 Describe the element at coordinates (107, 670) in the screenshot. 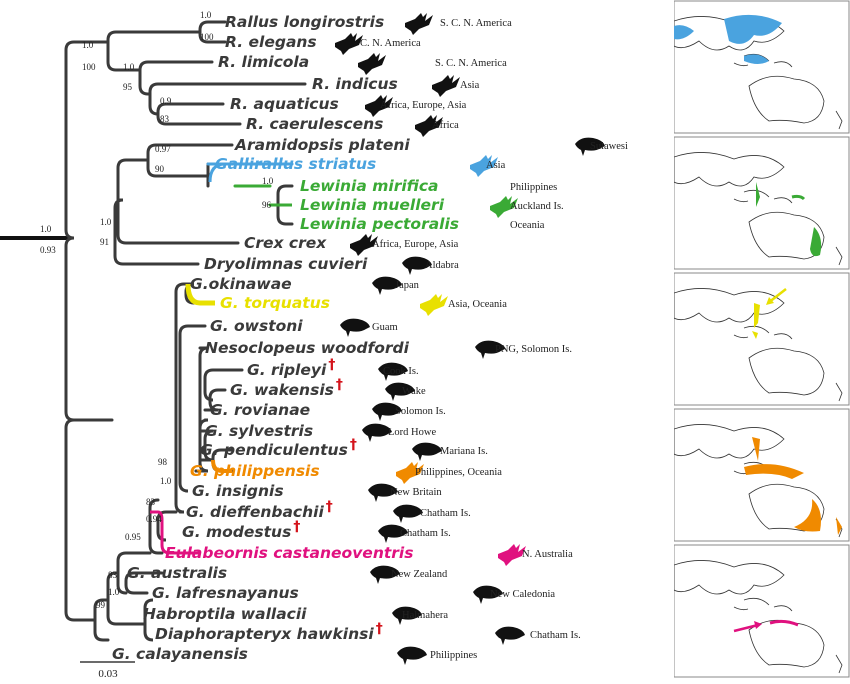

I see `scale-bar: 0.03` at that location.